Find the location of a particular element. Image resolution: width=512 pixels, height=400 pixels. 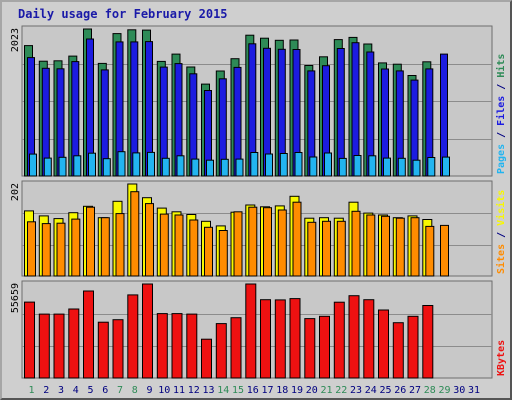

x-tick-label-day-4: 4 is located at coordinates (76, 390).